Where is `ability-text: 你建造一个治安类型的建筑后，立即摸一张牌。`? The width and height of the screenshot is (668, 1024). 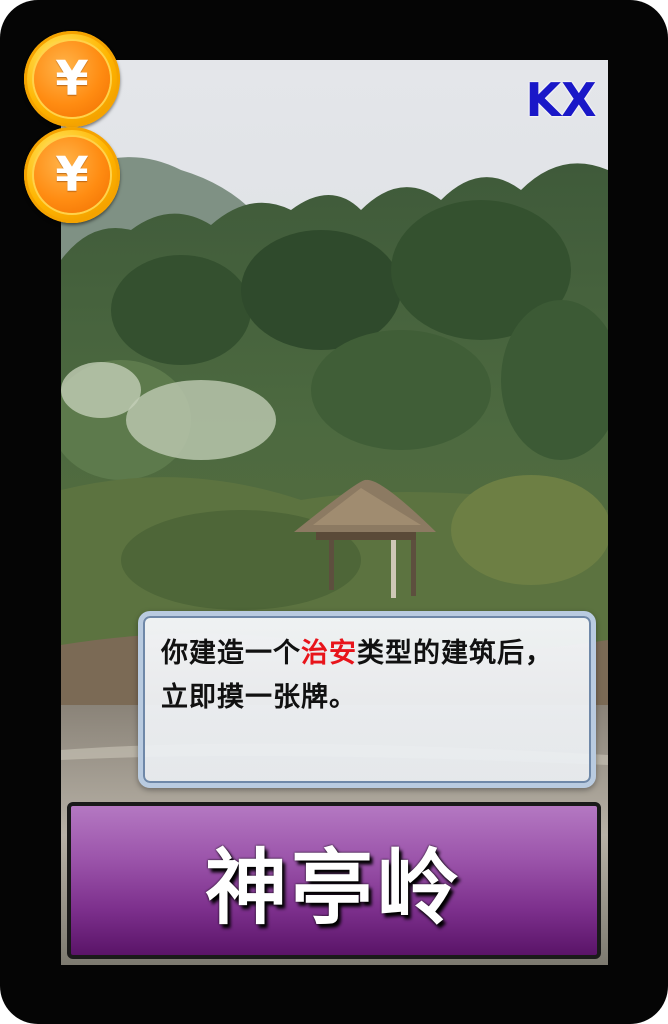 ability-text: 你建造一个治安类型的建筑后，立即摸一张牌。 is located at coordinates (368, 676).